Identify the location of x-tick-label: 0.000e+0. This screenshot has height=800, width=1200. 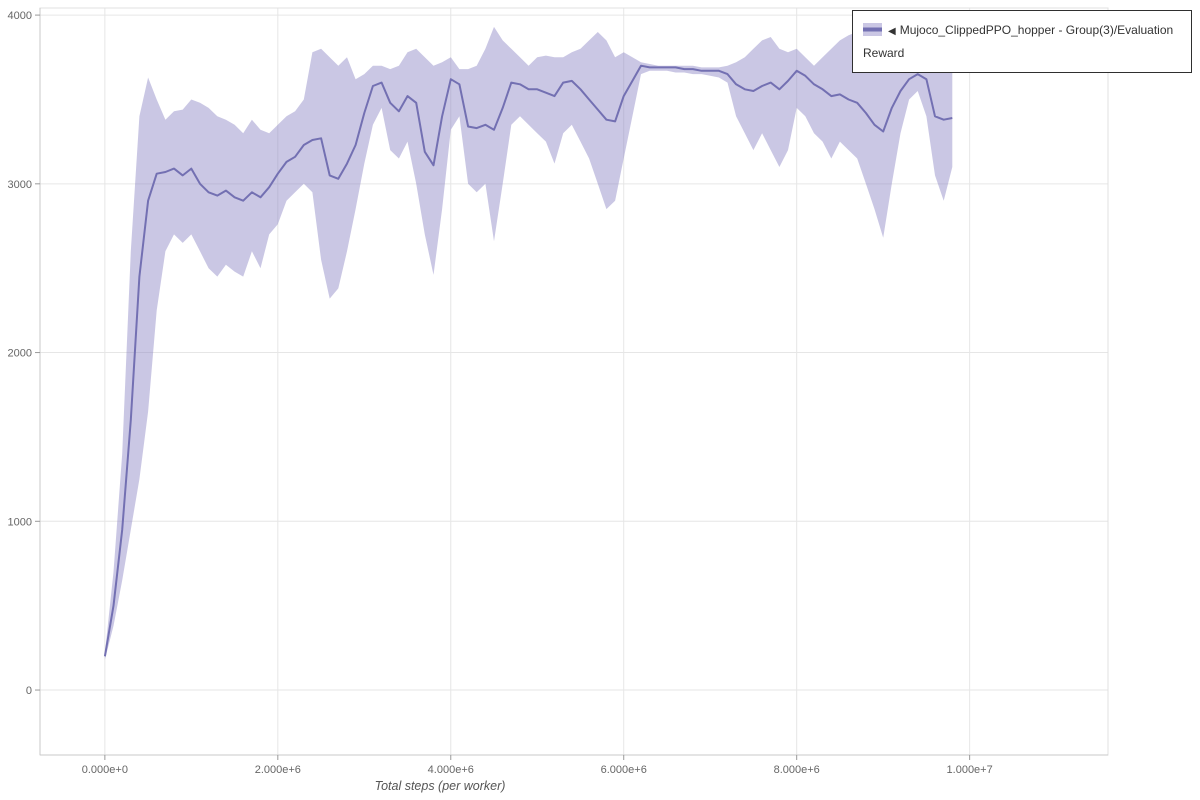
(105, 770).